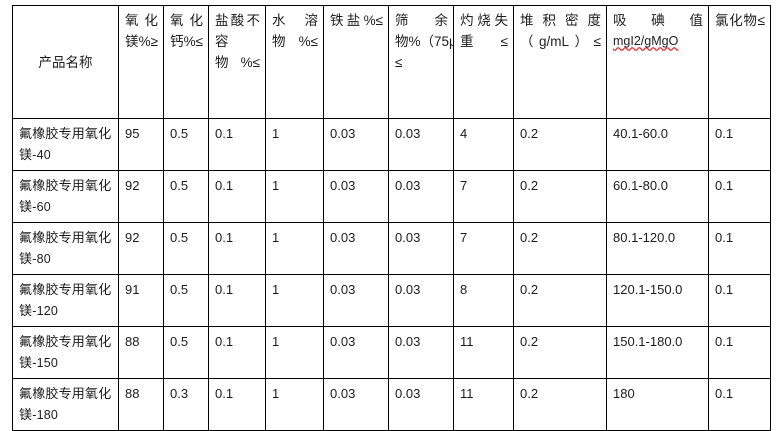 This screenshot has width=782, height=431. What do you see at coordinates (237, 41) in the screenshot?
I see `header-label-hcl-insoluble: 盐酸不容物%≤` at bounding box center [237, 41].